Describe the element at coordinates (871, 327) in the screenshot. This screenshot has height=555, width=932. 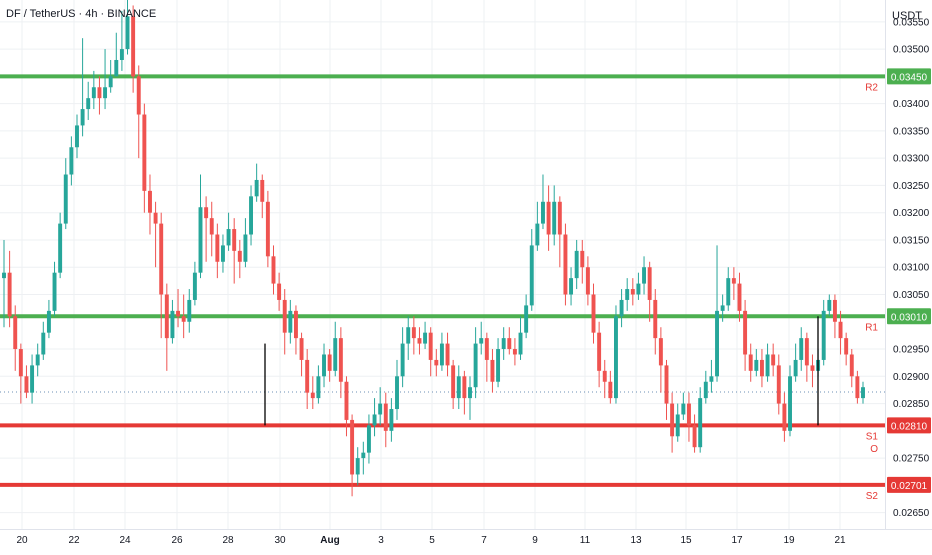
I see `level-label-r1: R1` at that location.